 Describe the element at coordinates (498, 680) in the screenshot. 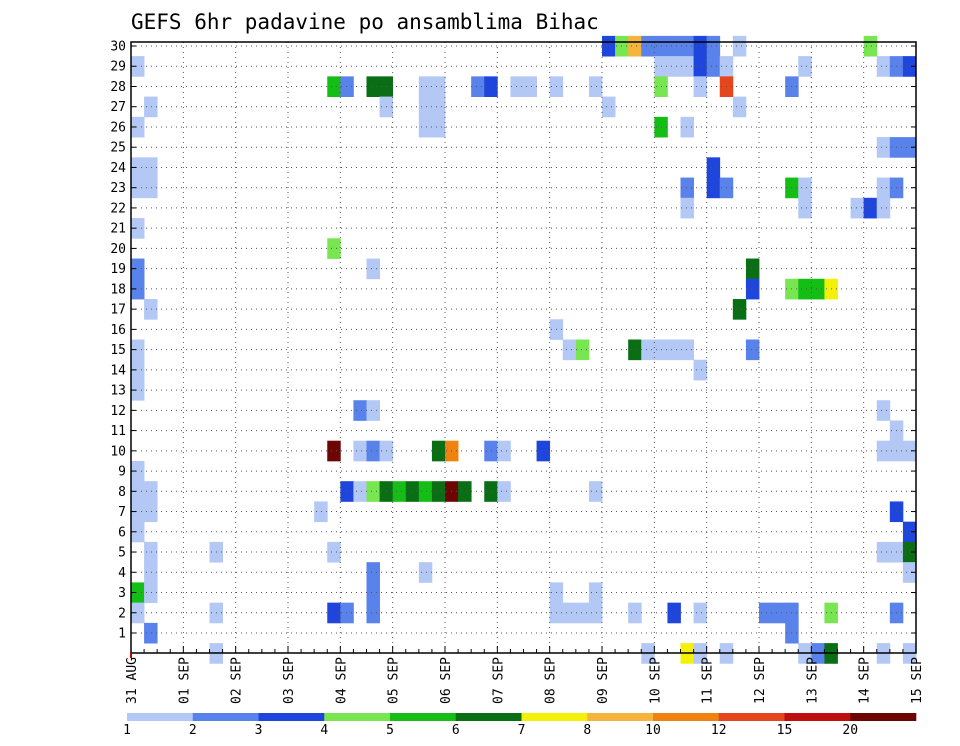

I see `x-tick-label: 07 SEP` at that location.